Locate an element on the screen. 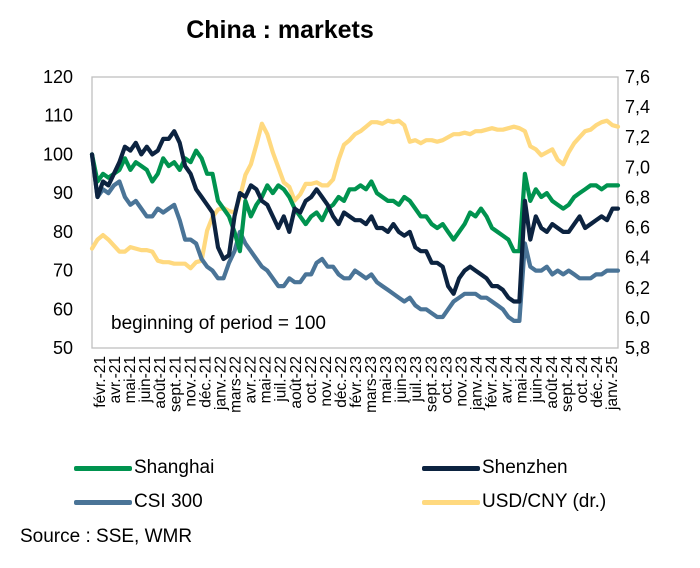 This screenshot has width=700, height=568. right-axis-tick-label: 6,4 is located at coordinates (637, 258).